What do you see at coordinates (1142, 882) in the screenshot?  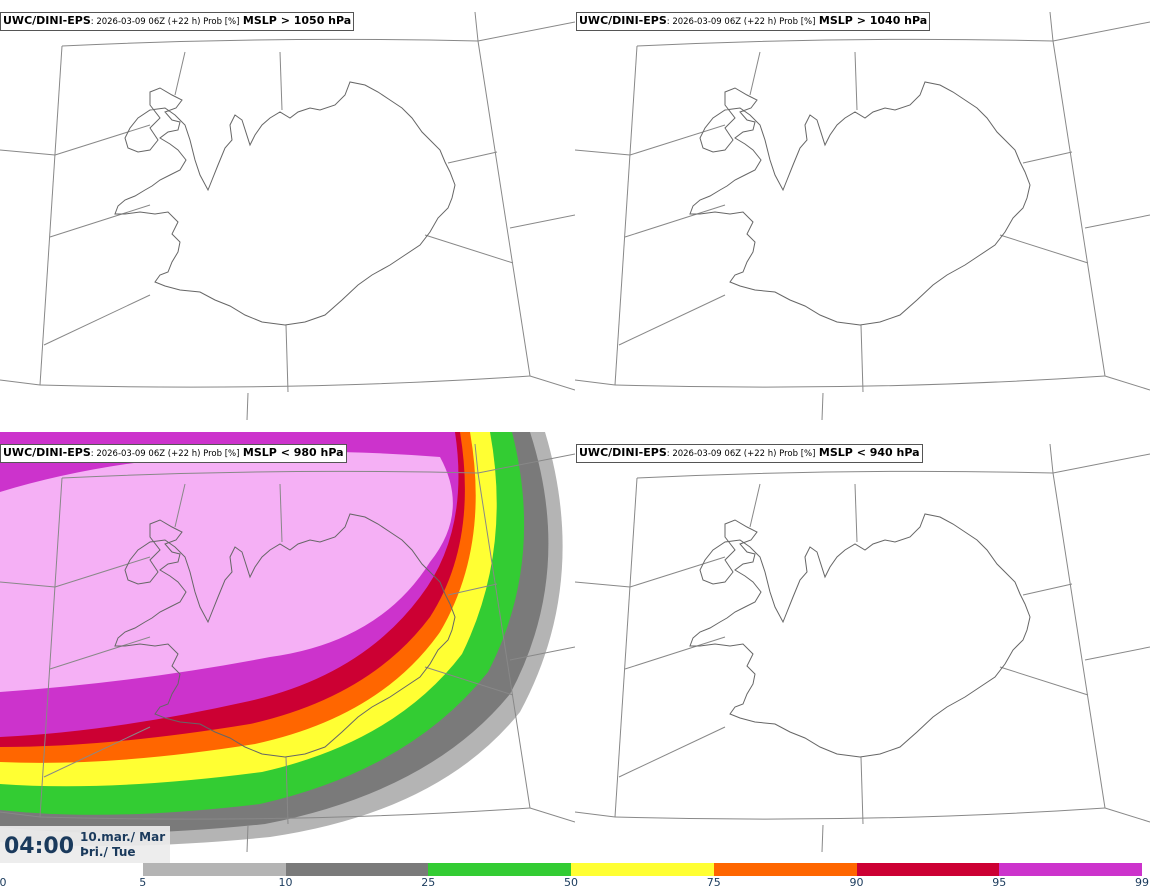 I see `colorbar-tick-label: 99` at bounding box center [1142, 882].